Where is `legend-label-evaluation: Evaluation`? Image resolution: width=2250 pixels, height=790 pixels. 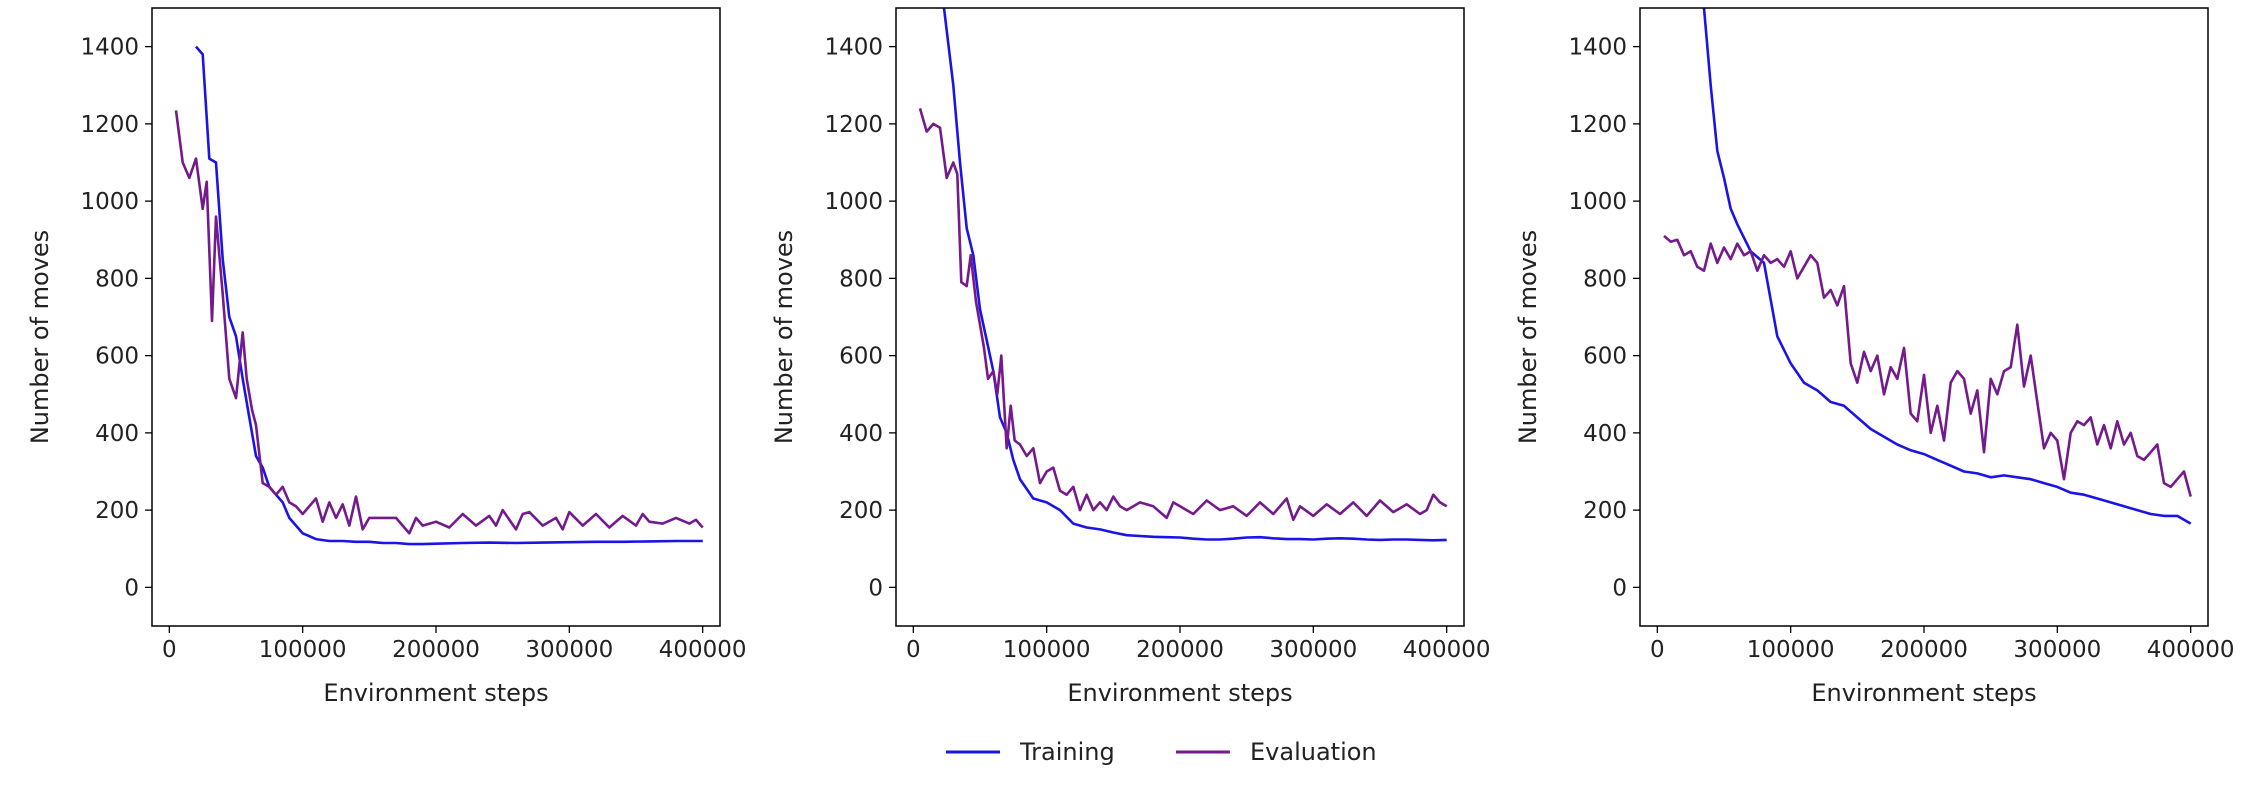
legend-label-evaluation: Evaluation is located at coordinates (1313, 752).